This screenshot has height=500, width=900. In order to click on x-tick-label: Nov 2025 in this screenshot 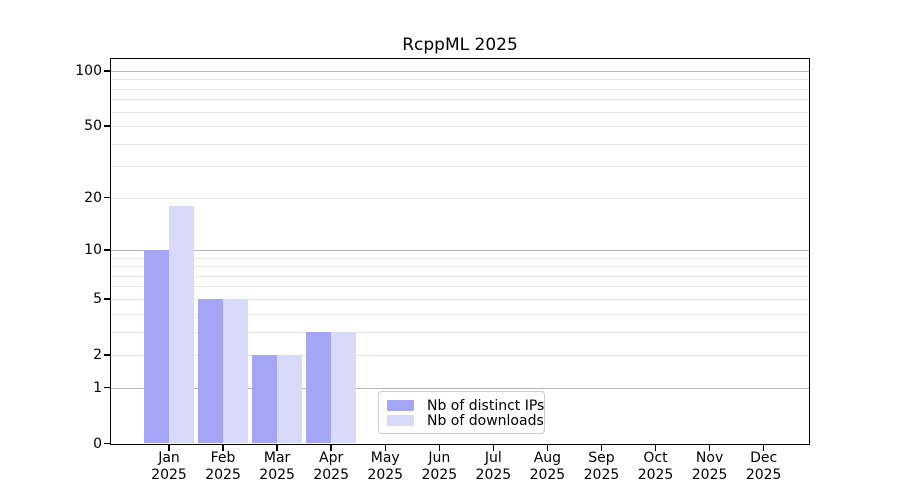, I will do `click(710, 466)`.